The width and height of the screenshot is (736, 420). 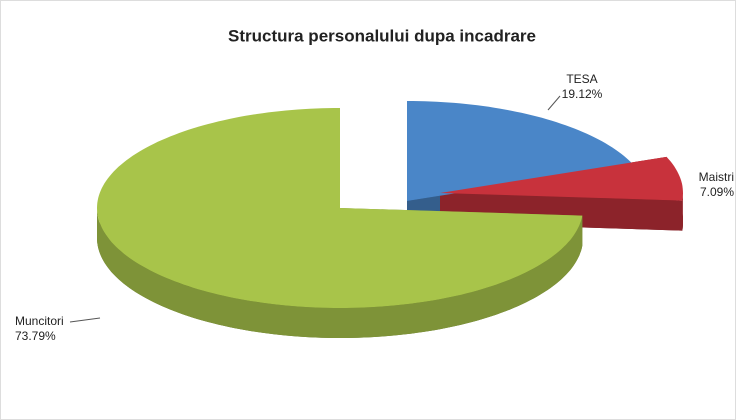 What do you see at coordinates (382, 35) in the screenshot?
I see `chart-title: Structura personalului dupa incadrare` at bounding box center [382, 35].